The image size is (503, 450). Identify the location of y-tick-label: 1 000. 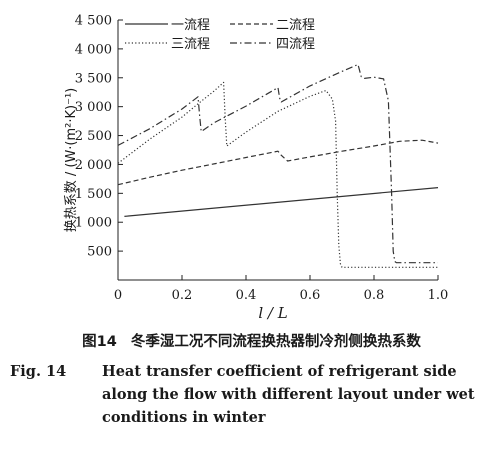
(93, 223).